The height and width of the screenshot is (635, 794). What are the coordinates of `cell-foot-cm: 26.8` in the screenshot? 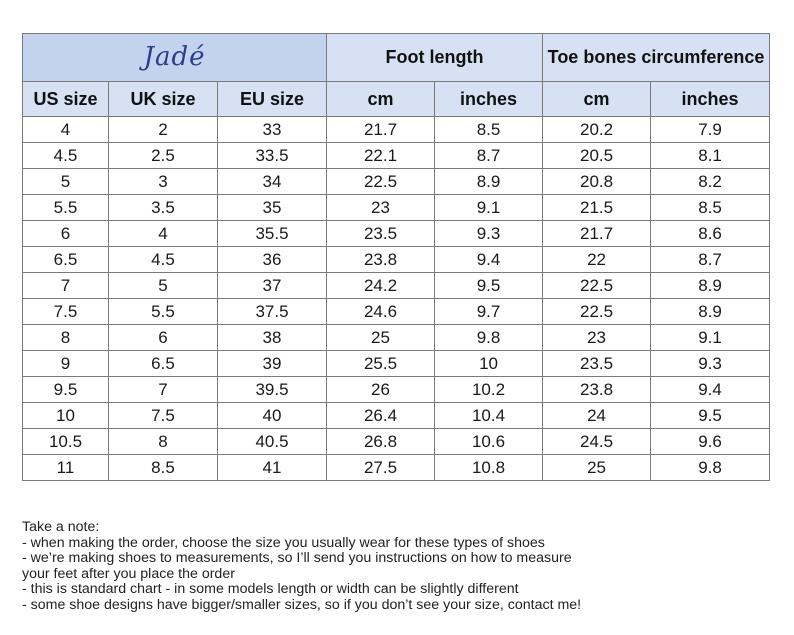 It's located at (381, 441).